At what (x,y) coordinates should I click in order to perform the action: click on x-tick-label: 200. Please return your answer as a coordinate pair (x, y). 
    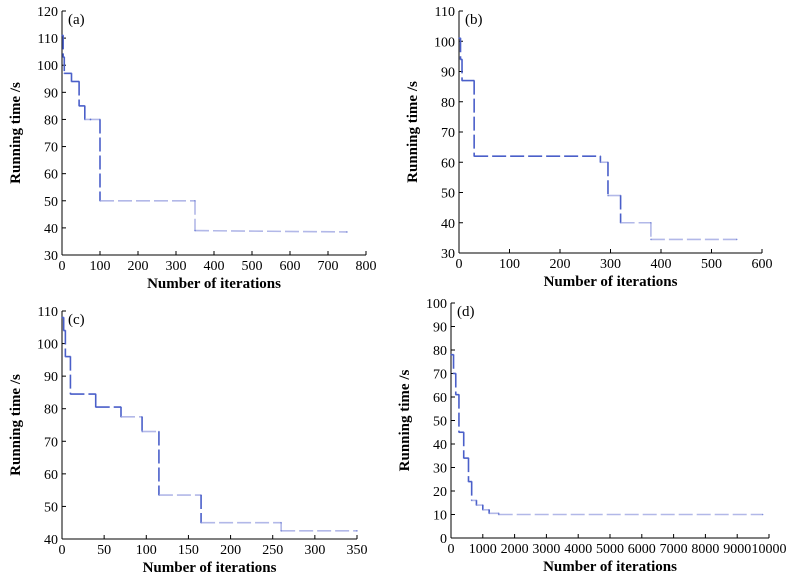
    Looking at the image, I should click on (138, 266).